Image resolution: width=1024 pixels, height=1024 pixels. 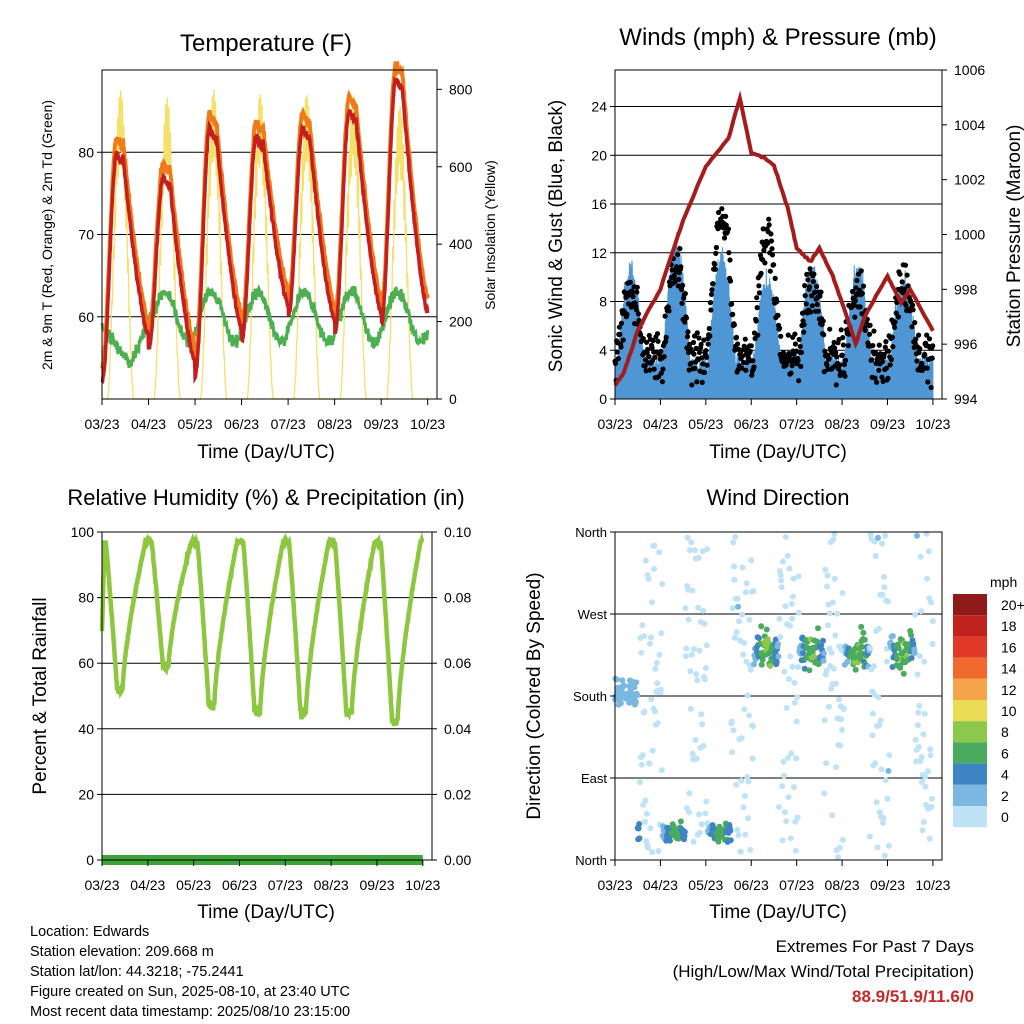 What do you see at coordinates (988, 701) in the screenshot?
I see `speed-colorbar: mph 20+ 18 16 14 12 10 8 6 4 2 0` at bounding box center [988, 701].